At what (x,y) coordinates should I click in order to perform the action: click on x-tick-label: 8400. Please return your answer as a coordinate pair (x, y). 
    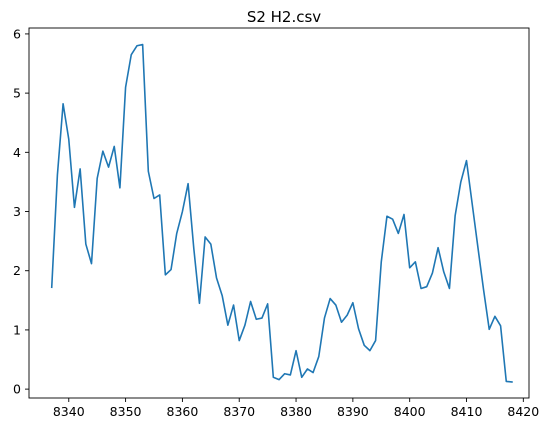
    Looking at the image, I should click on (410, 411).